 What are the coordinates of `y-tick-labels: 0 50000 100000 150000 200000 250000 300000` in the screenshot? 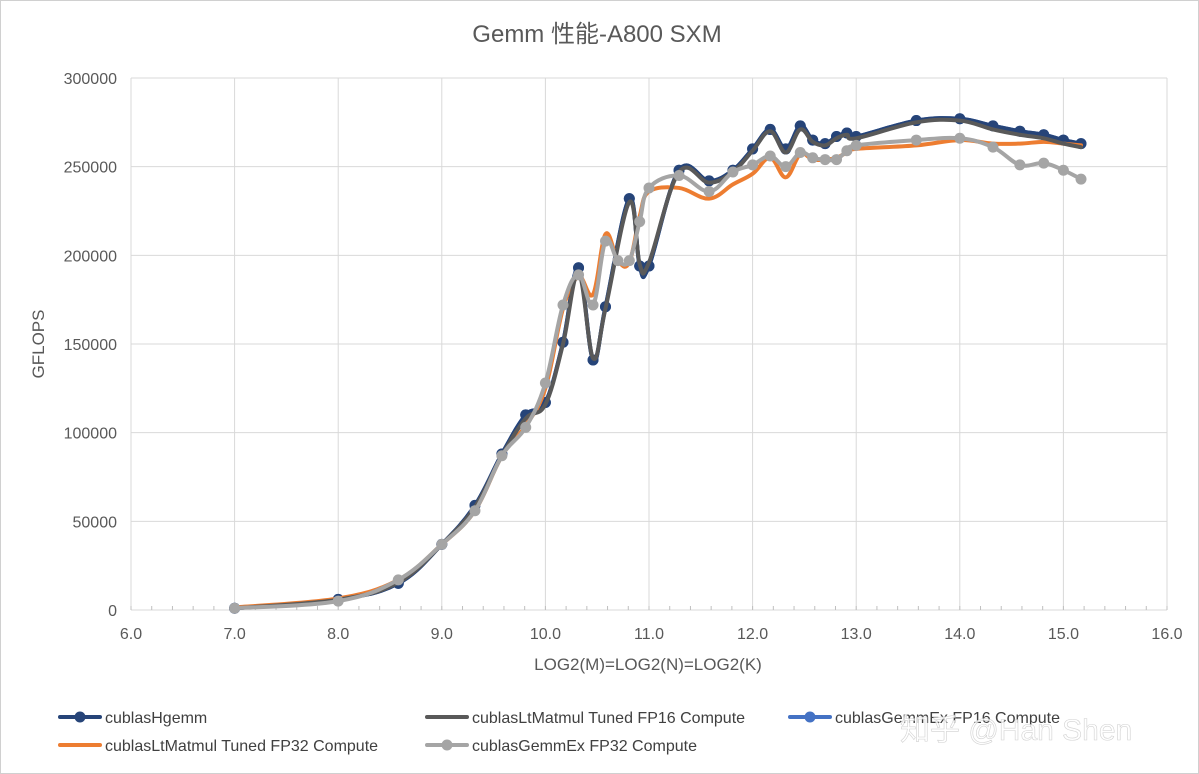 It's located at (90, 345).